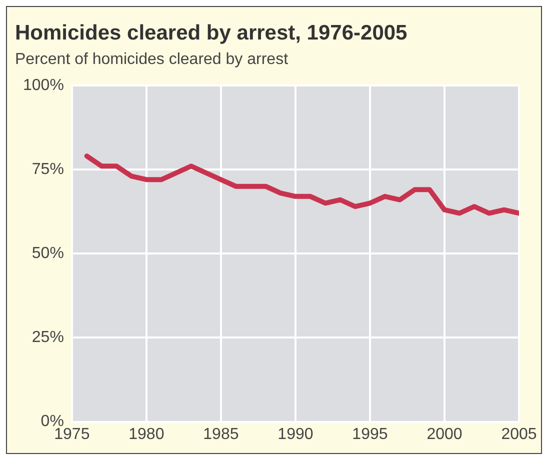 Image resolution: width=548 pixels, height=460 pixels. Describe the element at coordinates (211, 32) in the screenshot. I see `chart-title: Homicides cleared by arrest, 1976-2005` at that location.